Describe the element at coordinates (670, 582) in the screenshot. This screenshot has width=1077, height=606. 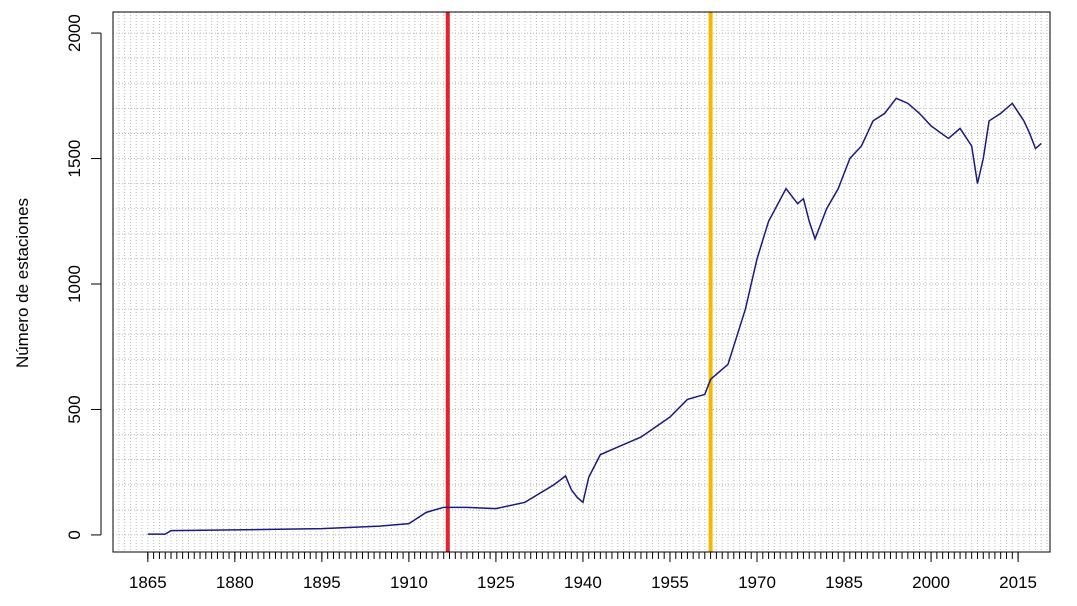
I see `x-tick-label: 1955` at that location.